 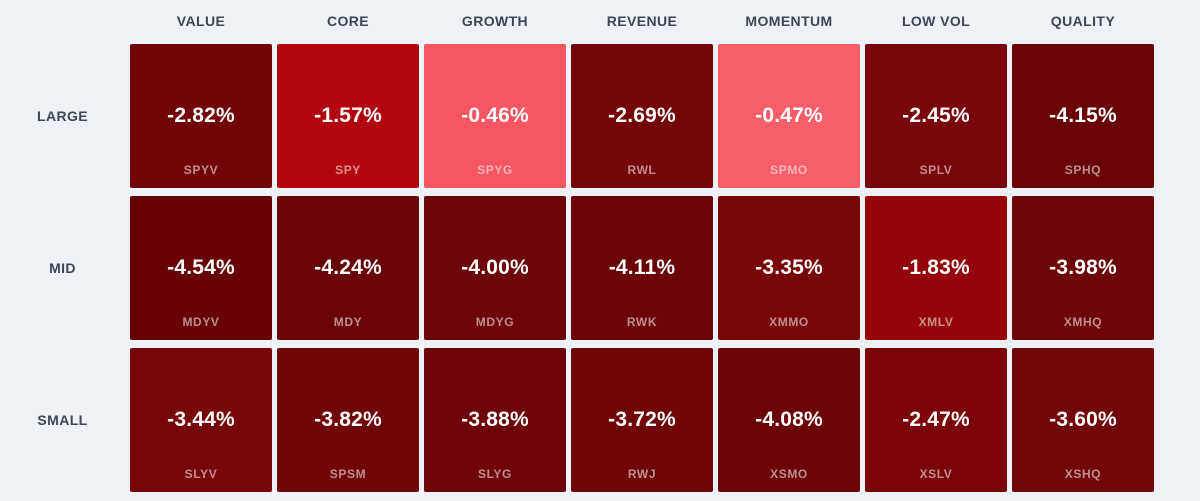 I want to click on cell-value: -4.00%, so click(x=495, y=267).